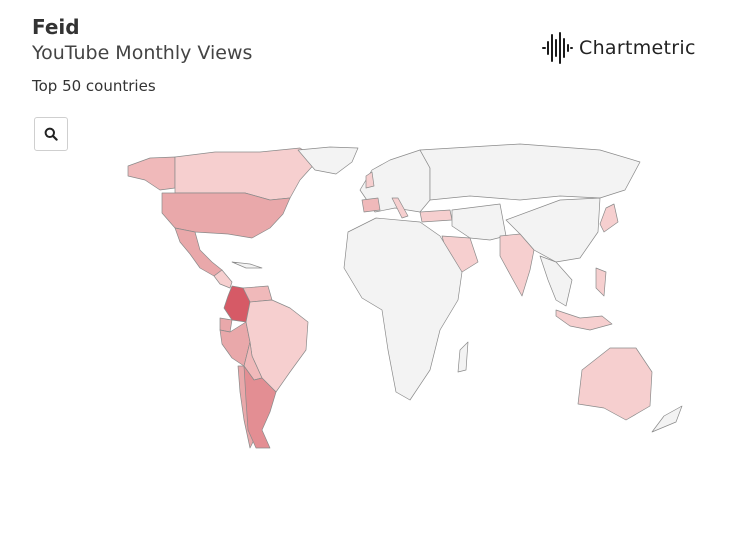  I want to click on brand-logo: Chartmetric, so click(618, 48).